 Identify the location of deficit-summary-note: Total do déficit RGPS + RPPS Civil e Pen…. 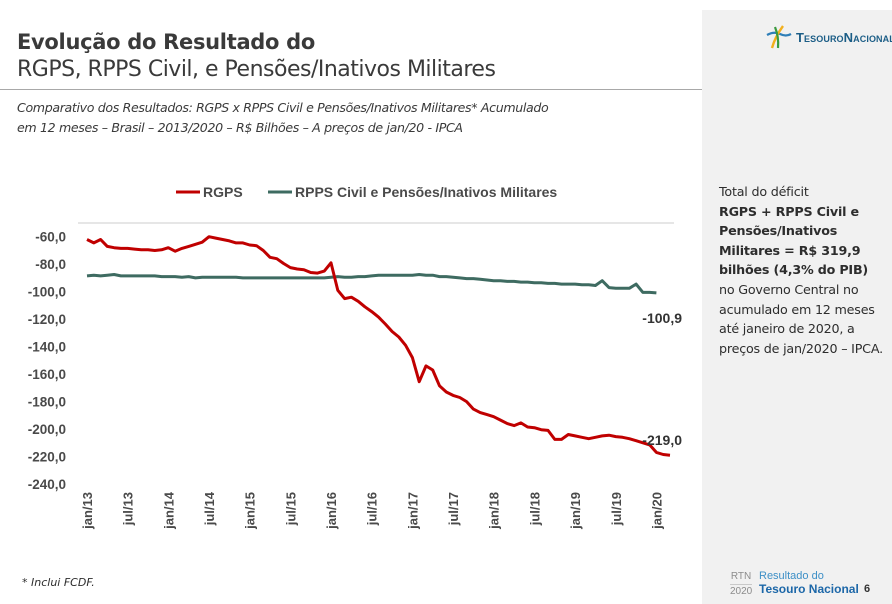
(801, 270).